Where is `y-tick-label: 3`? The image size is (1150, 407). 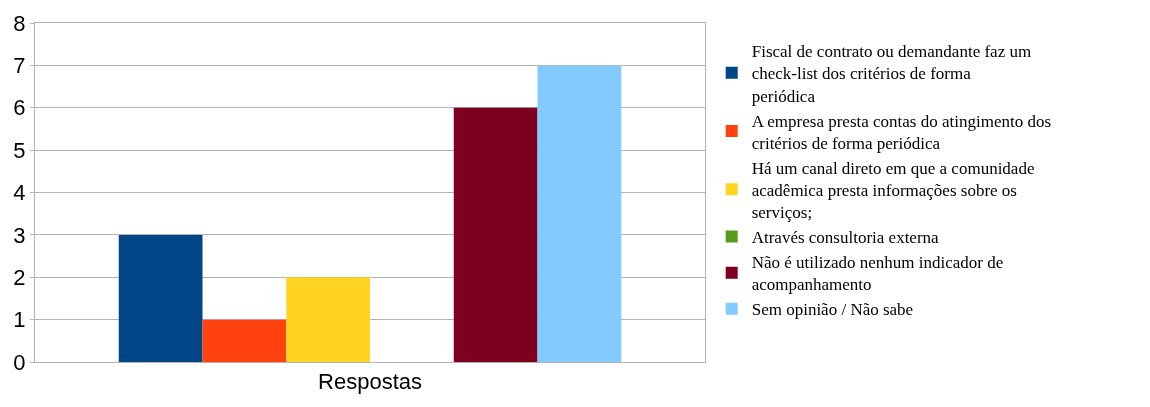
y-tick-label: 3 is located at coordinates (19, 235).